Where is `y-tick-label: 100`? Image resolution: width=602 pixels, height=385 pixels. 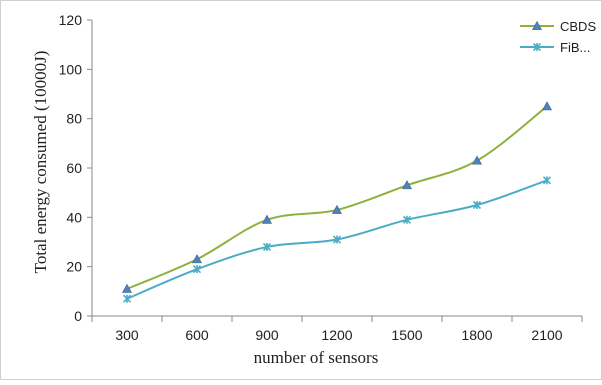
y-tick-label: 100 is located at coordinates (71, 69).